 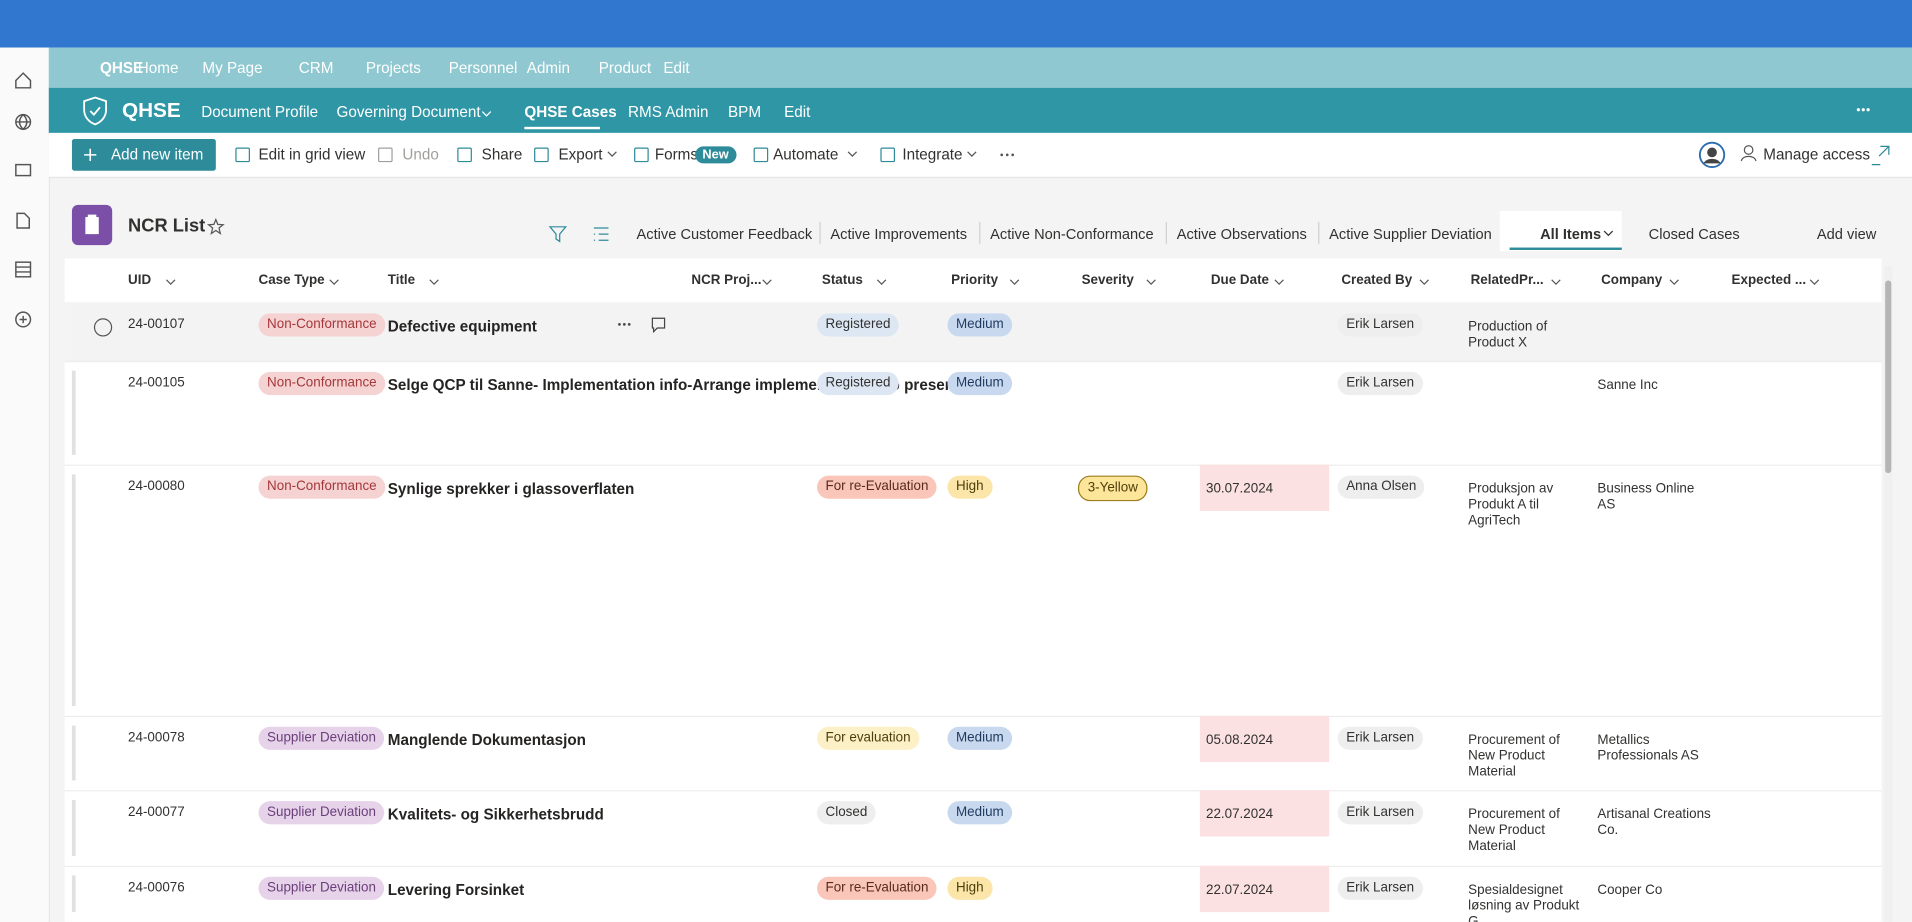 What do you see at coordinates (1694, 234) in the screenshot?
I see `view-tab: Closed Cases` at bounding box center [1694, 234].